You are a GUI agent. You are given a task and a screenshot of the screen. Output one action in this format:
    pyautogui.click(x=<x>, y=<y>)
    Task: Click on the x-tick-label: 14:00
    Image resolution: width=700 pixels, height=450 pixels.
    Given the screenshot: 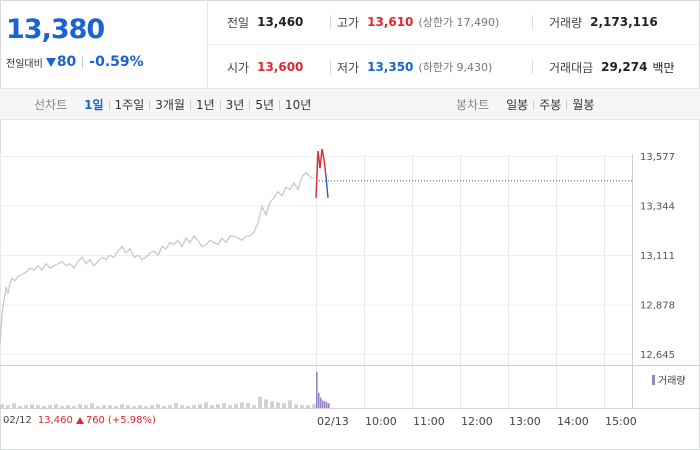 What is the action you would take?
    pyautogui.click(x=573, y=421)
    